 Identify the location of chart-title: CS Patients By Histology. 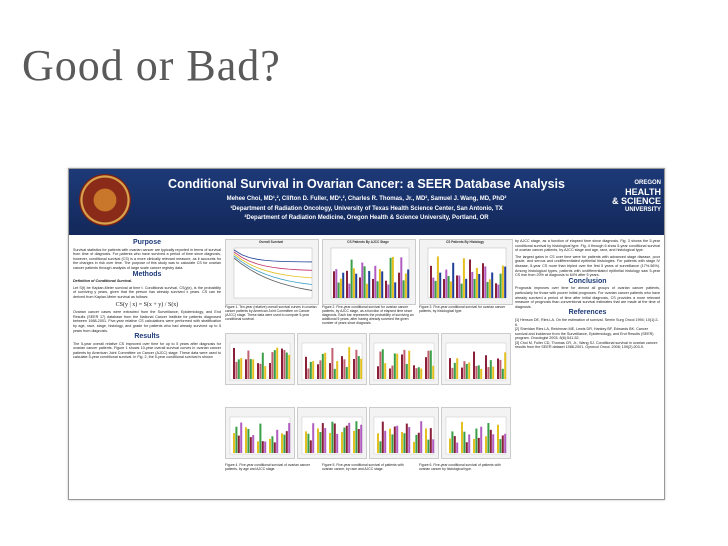
(465, 242).